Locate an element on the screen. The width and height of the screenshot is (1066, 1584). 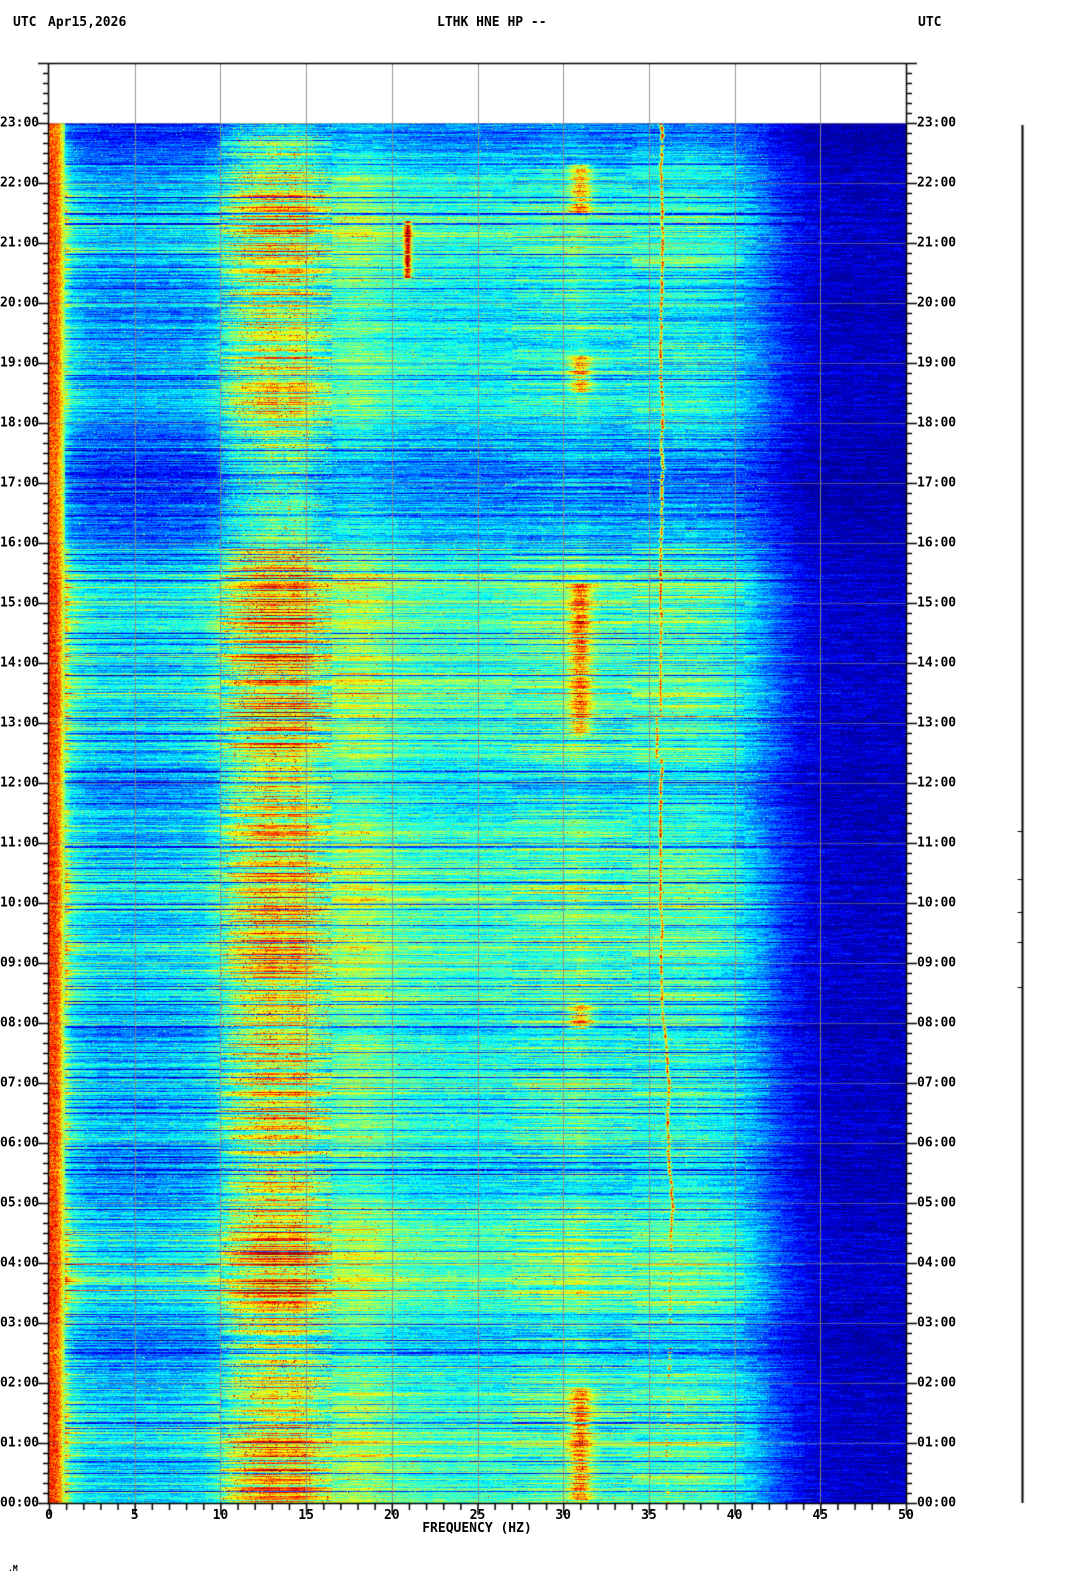
frequency-tick-label: 0 is located at coordinates (49, 1515).